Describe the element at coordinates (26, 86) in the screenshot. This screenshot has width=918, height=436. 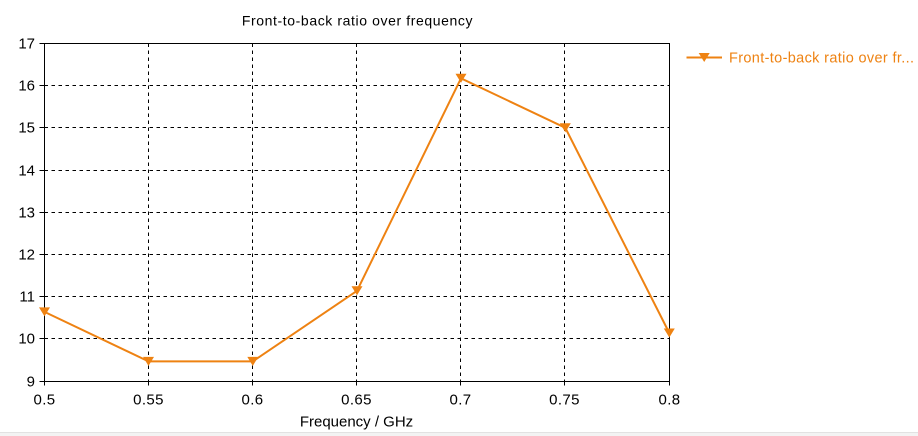
I see `svg-text: 16` at that location.